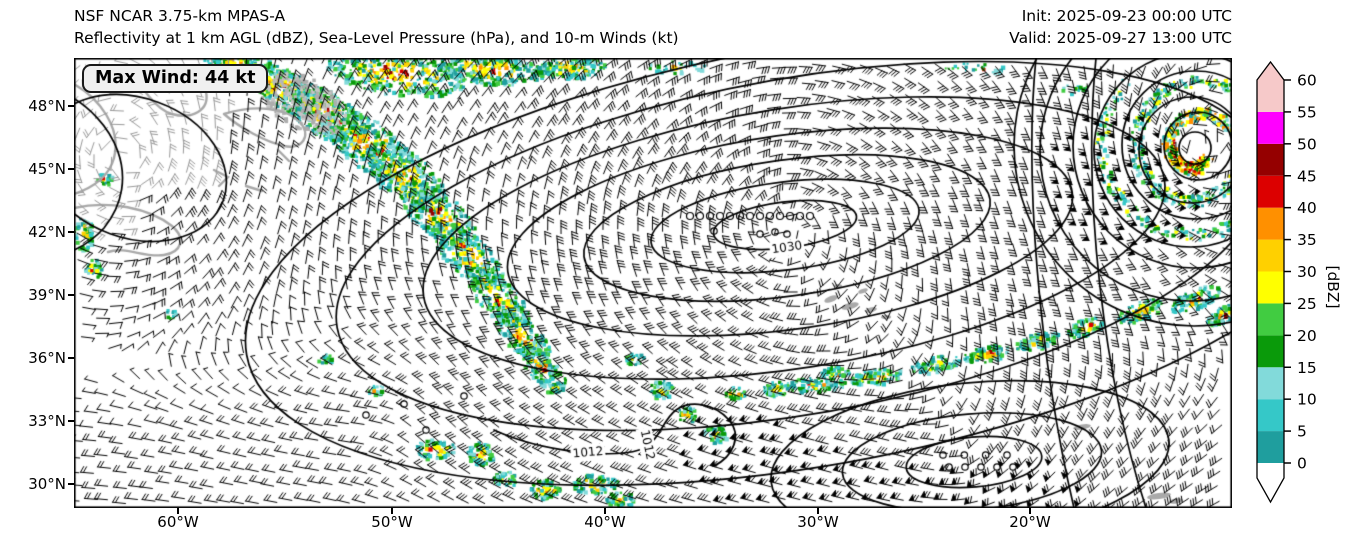 The width and height of the screenshot is (1349, 551). Describe the element at coordinates (47, 484) in the screenshot. I see `y-tick-label: 30°N` at that location.